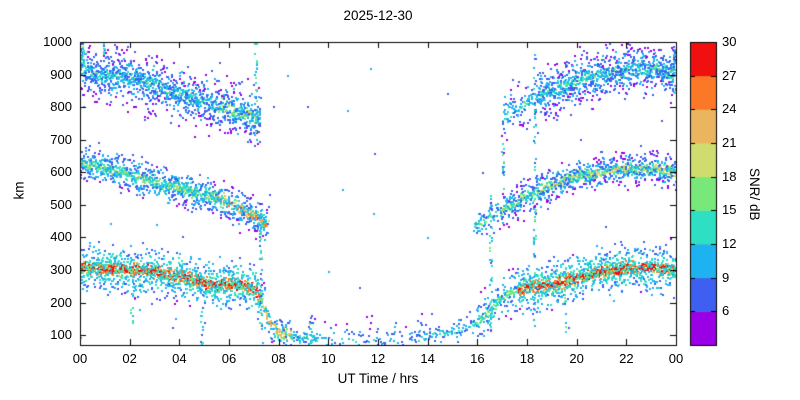  I want to click on tick-label: 6, so click(726, 311).